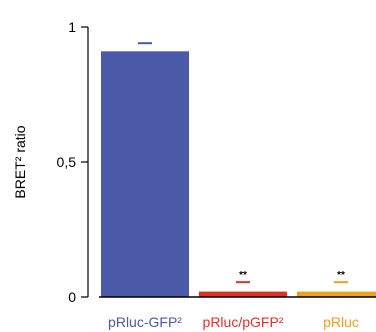 This screenshot has height=332, width=376. Describe the element at coordinates (67, 162) in the screenshot. I see `y-tick-label: 0,5` at that location.